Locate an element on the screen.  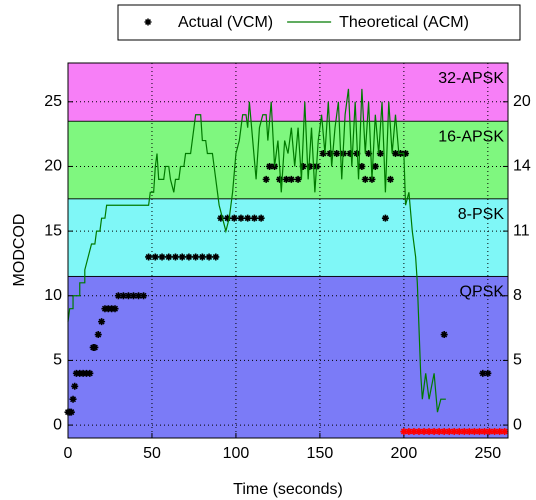
x-axis-label: Time (seconds) is located at coordinates (288, 489).